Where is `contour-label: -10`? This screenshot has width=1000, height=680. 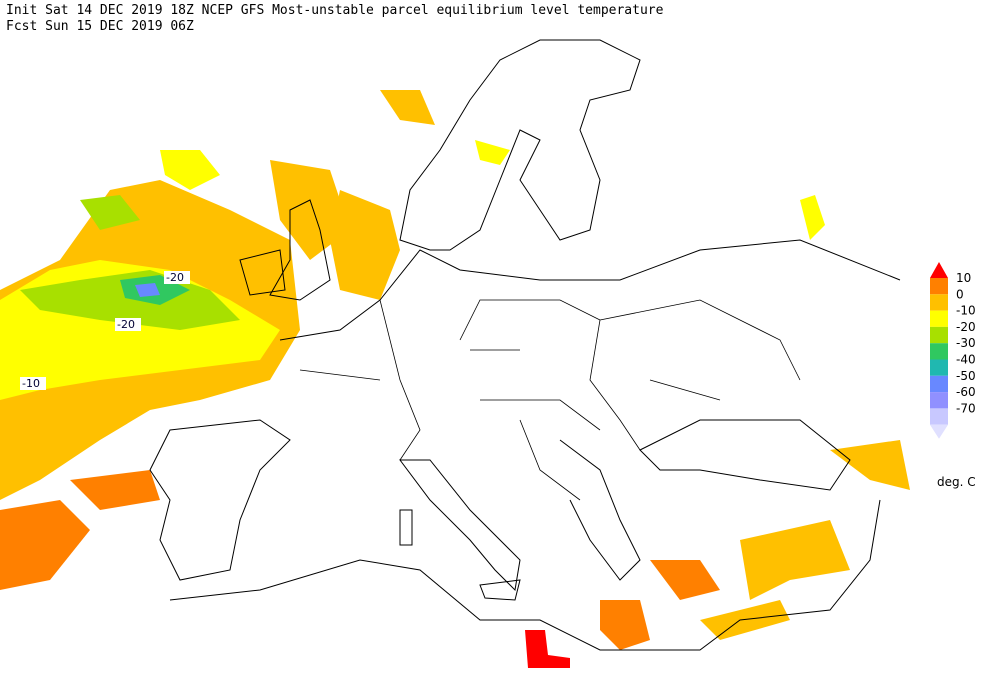
contour-label: -10 is located at coordinates (31, 383).